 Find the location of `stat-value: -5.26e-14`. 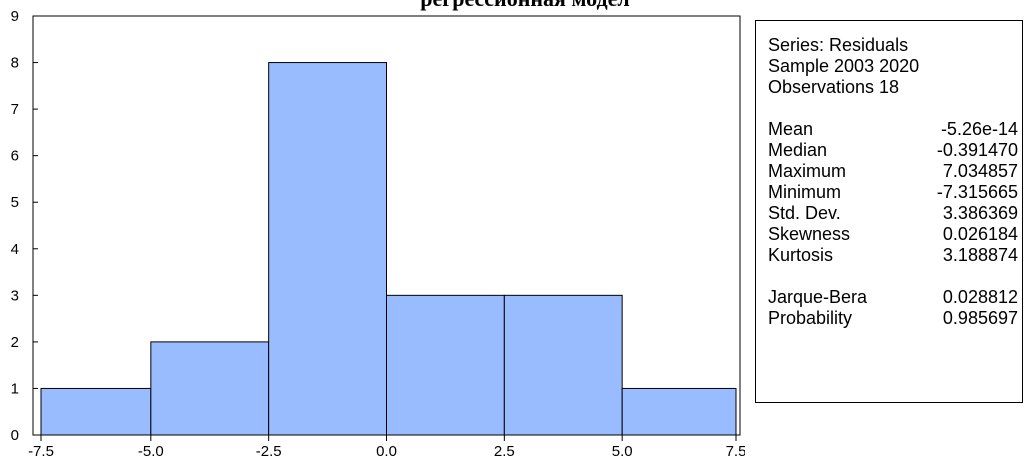

stat-value: -5.26e-14 is located at coordinates (979, 129).